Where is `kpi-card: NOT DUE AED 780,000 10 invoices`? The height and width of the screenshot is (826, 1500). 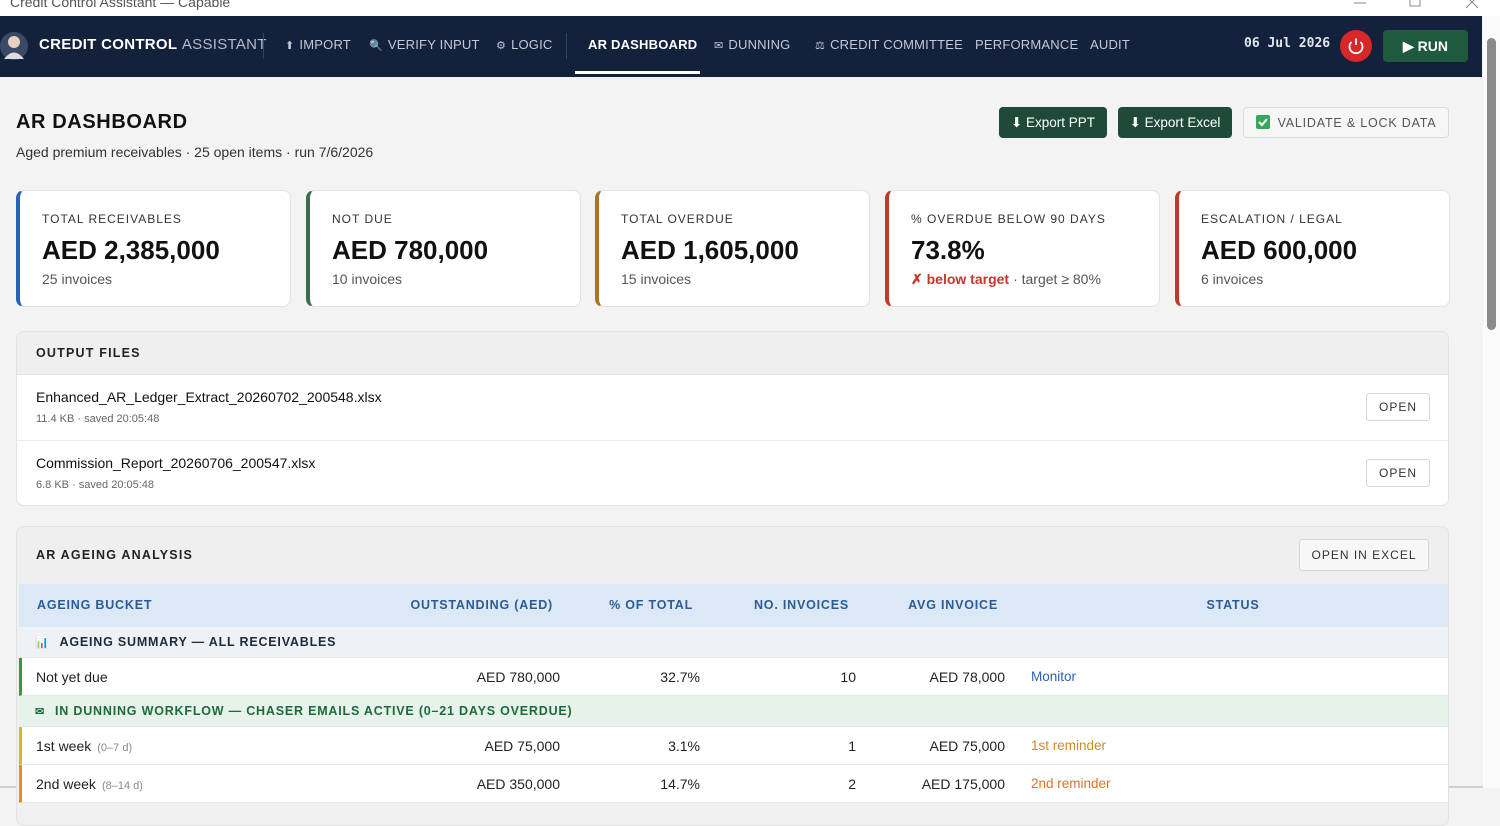
kpi-card: NOT DUE AED 780,000 10 invoices is located at coordinates (443, 248).